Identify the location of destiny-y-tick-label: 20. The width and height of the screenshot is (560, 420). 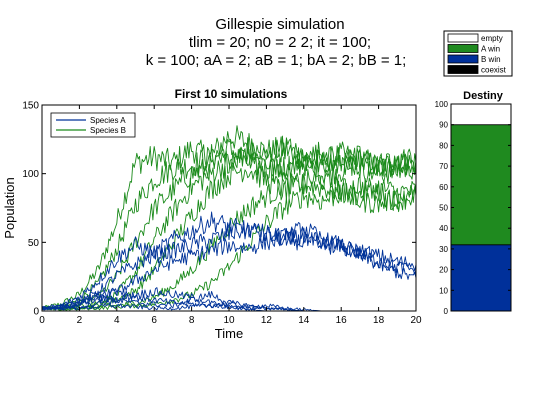
(443, 270).